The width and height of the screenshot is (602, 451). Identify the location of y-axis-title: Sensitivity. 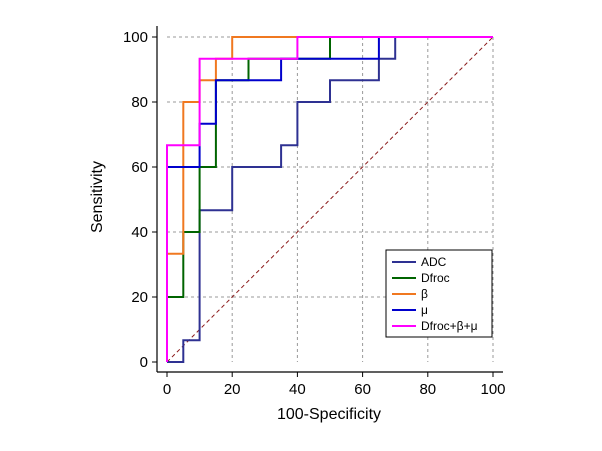
(97, 197).